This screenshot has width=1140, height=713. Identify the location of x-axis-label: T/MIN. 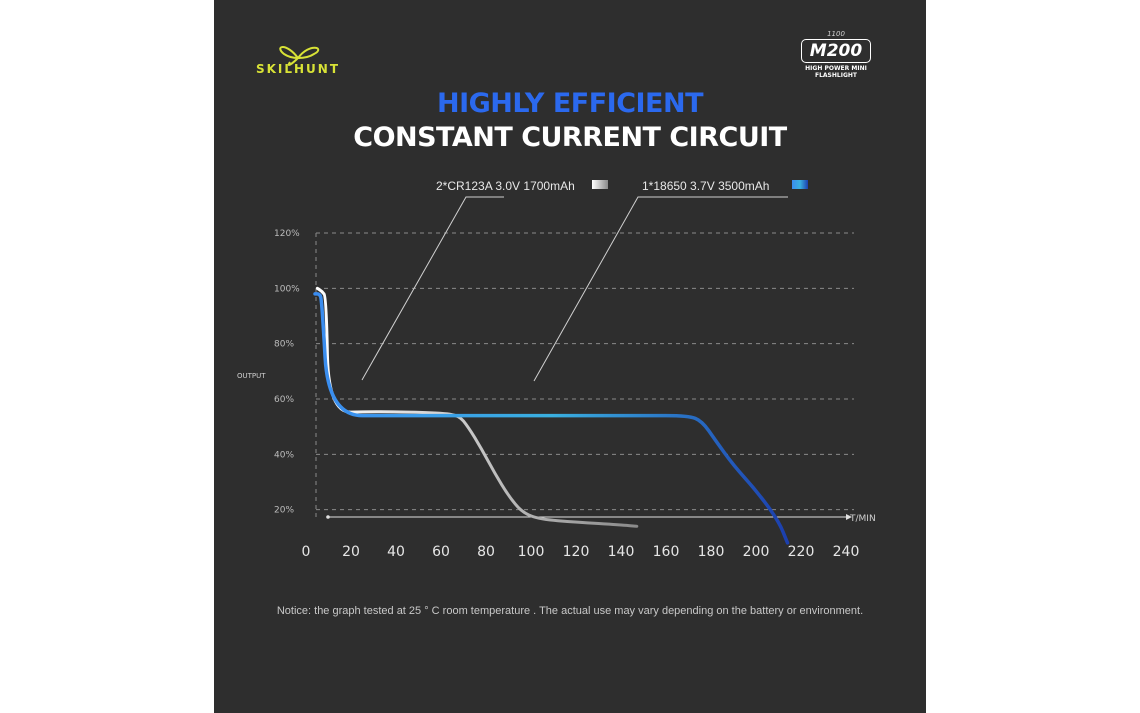
(862, 519).